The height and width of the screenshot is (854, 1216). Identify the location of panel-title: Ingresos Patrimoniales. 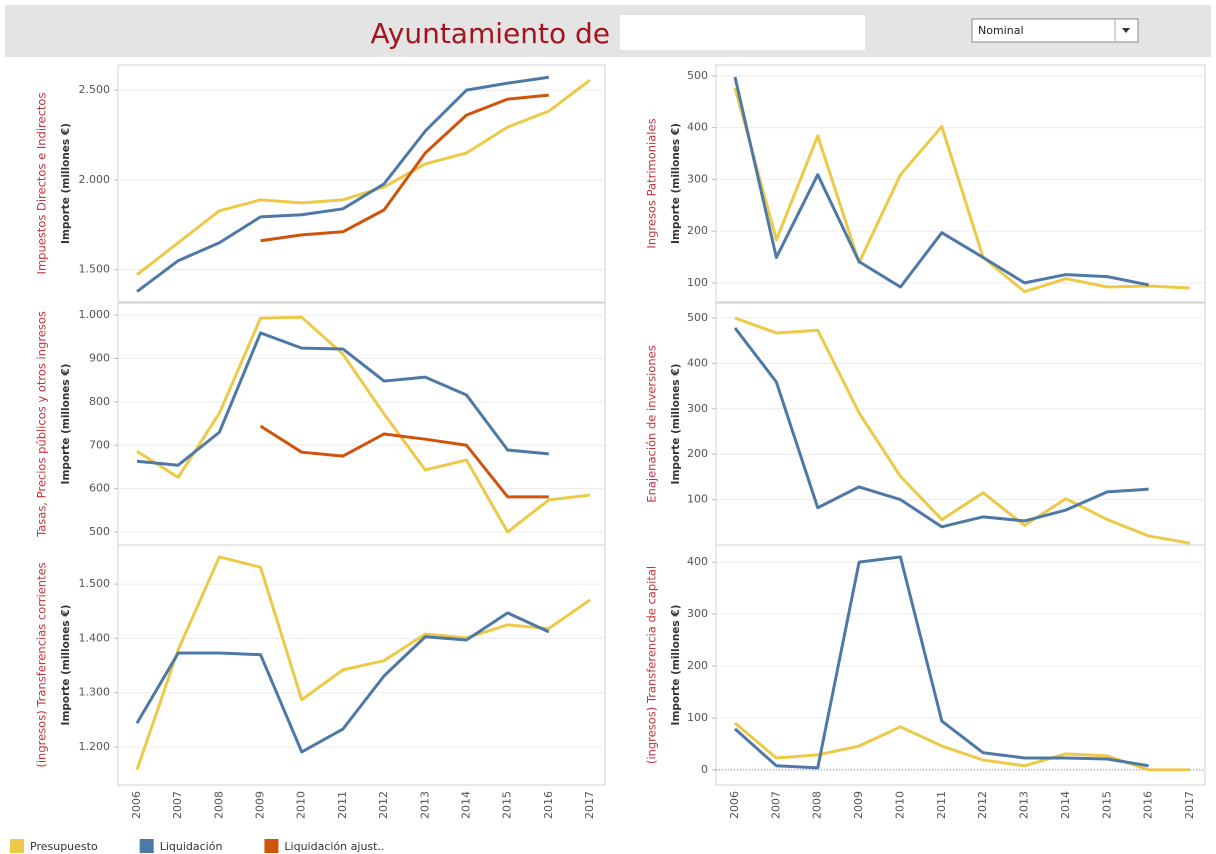
(652, 183).